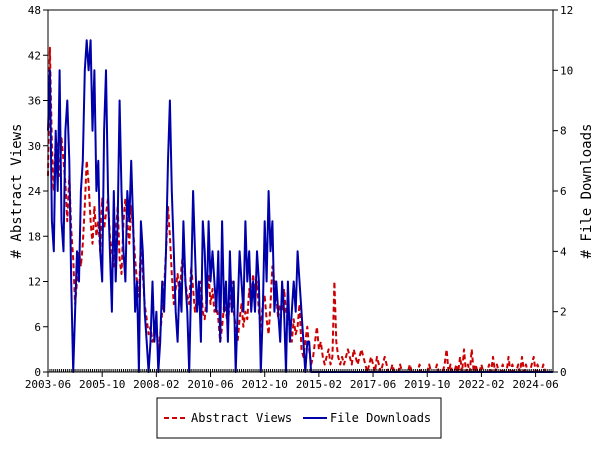 Image resolution: width=600 pixels, height=450 pixels. What do you see at coordinates (48, 384) in the screenshot?
I see `x-tick-label: 2003-06` at bounding box center [48, 384].